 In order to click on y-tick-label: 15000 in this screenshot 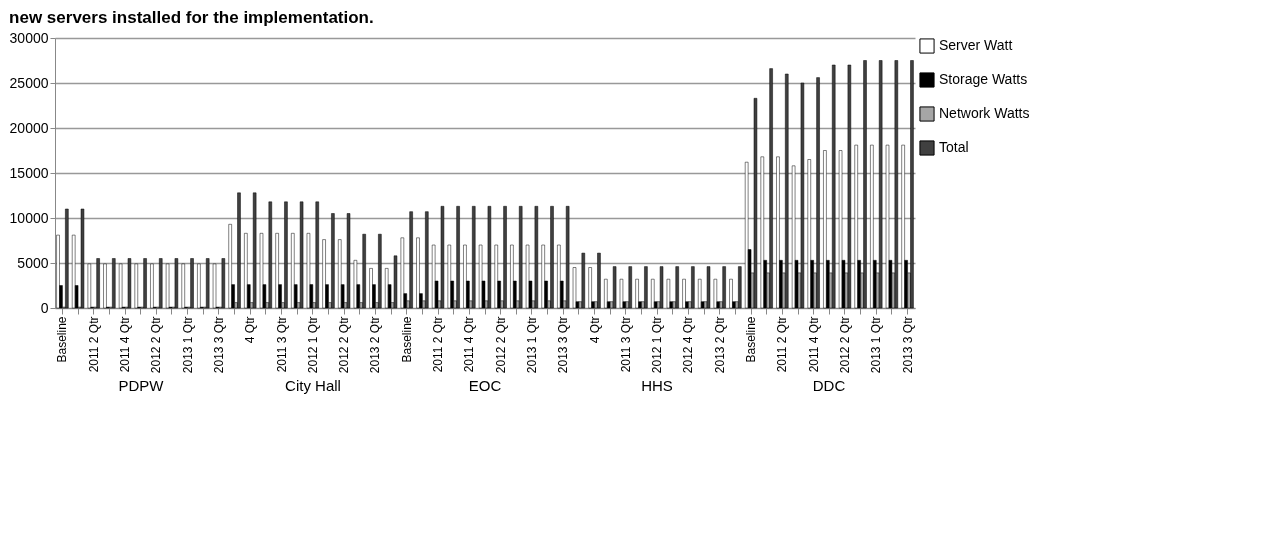, I will do `click(29, 172)`.